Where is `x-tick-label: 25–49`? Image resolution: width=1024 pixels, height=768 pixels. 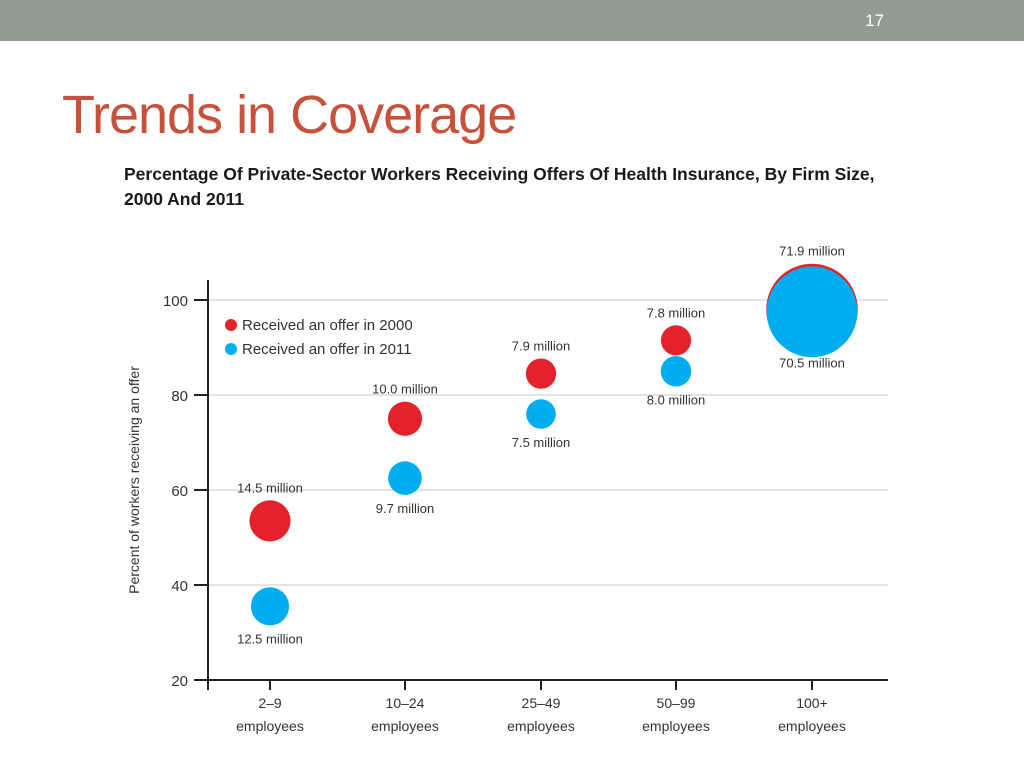
x-tick-label: 25–49 is located at coordinates (541, 703).